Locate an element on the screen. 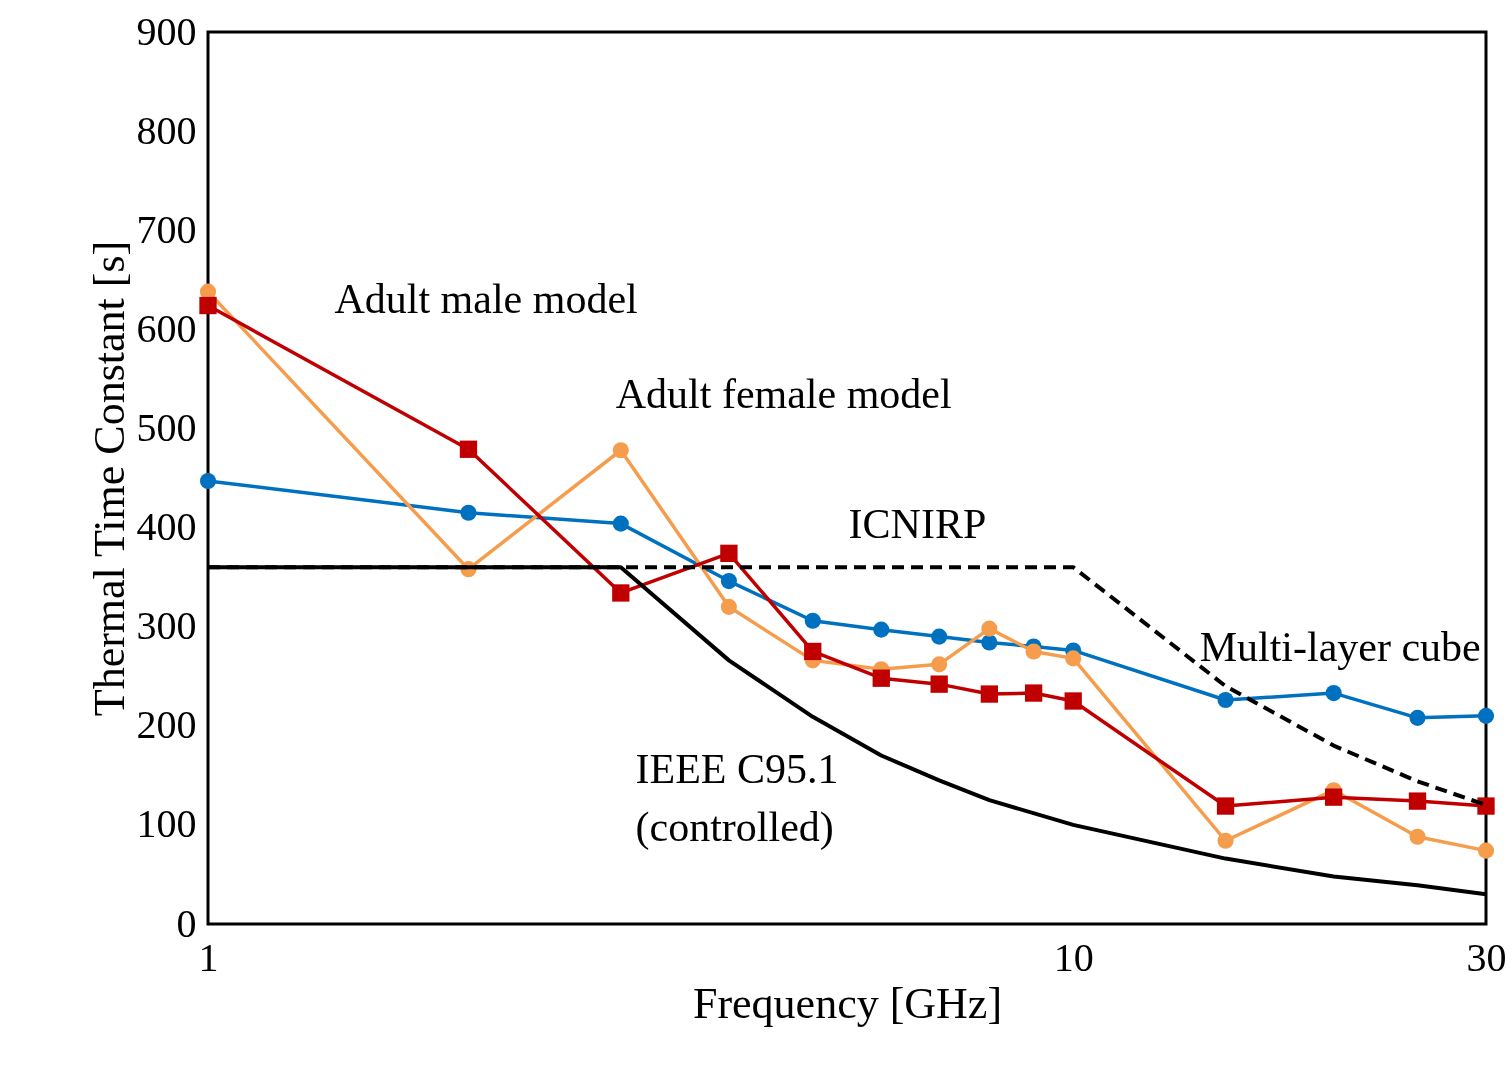 This screenshot has width=1512, height=1069. series-label: Multi-layer cube is located at coordinates (1340, 647).